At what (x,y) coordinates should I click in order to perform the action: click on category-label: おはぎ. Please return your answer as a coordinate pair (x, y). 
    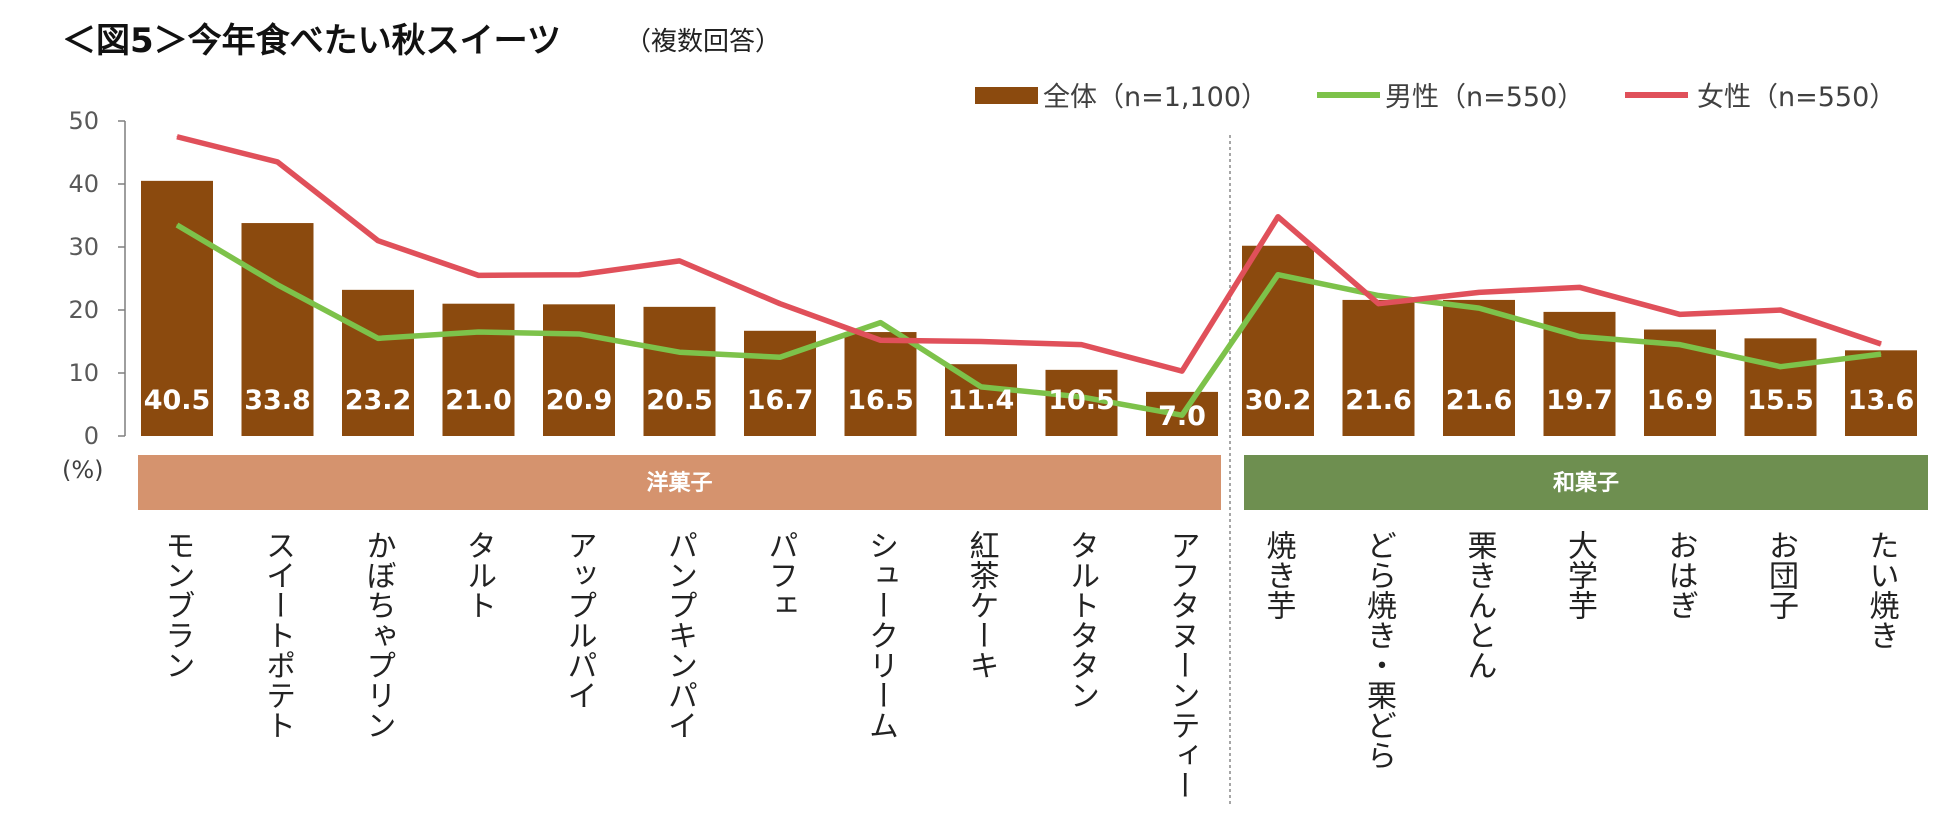
    Looking at the image, I should click on (1680, 575).